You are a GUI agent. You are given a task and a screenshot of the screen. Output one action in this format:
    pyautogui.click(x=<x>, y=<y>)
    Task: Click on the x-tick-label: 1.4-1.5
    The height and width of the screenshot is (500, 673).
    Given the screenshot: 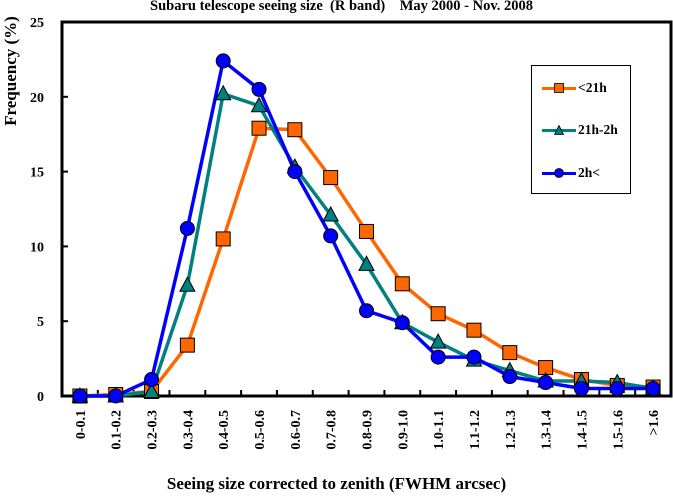 What is the action you would take?
    pyautogui.click(x=582, y=430)
    